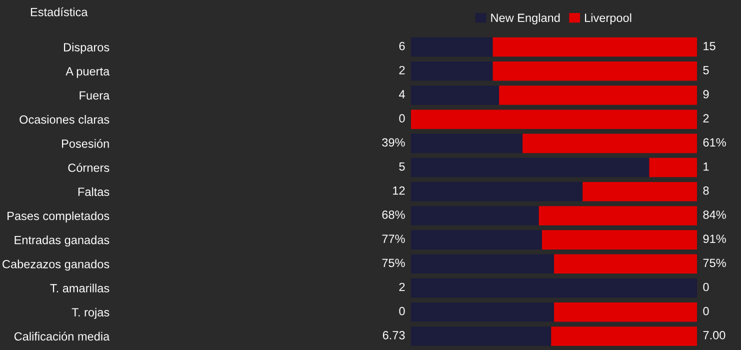 The height and width of the screenshot is (350, 741). Describe the element at coordinates (401, 94) in the screenshot. I see `text: 4` at that location.